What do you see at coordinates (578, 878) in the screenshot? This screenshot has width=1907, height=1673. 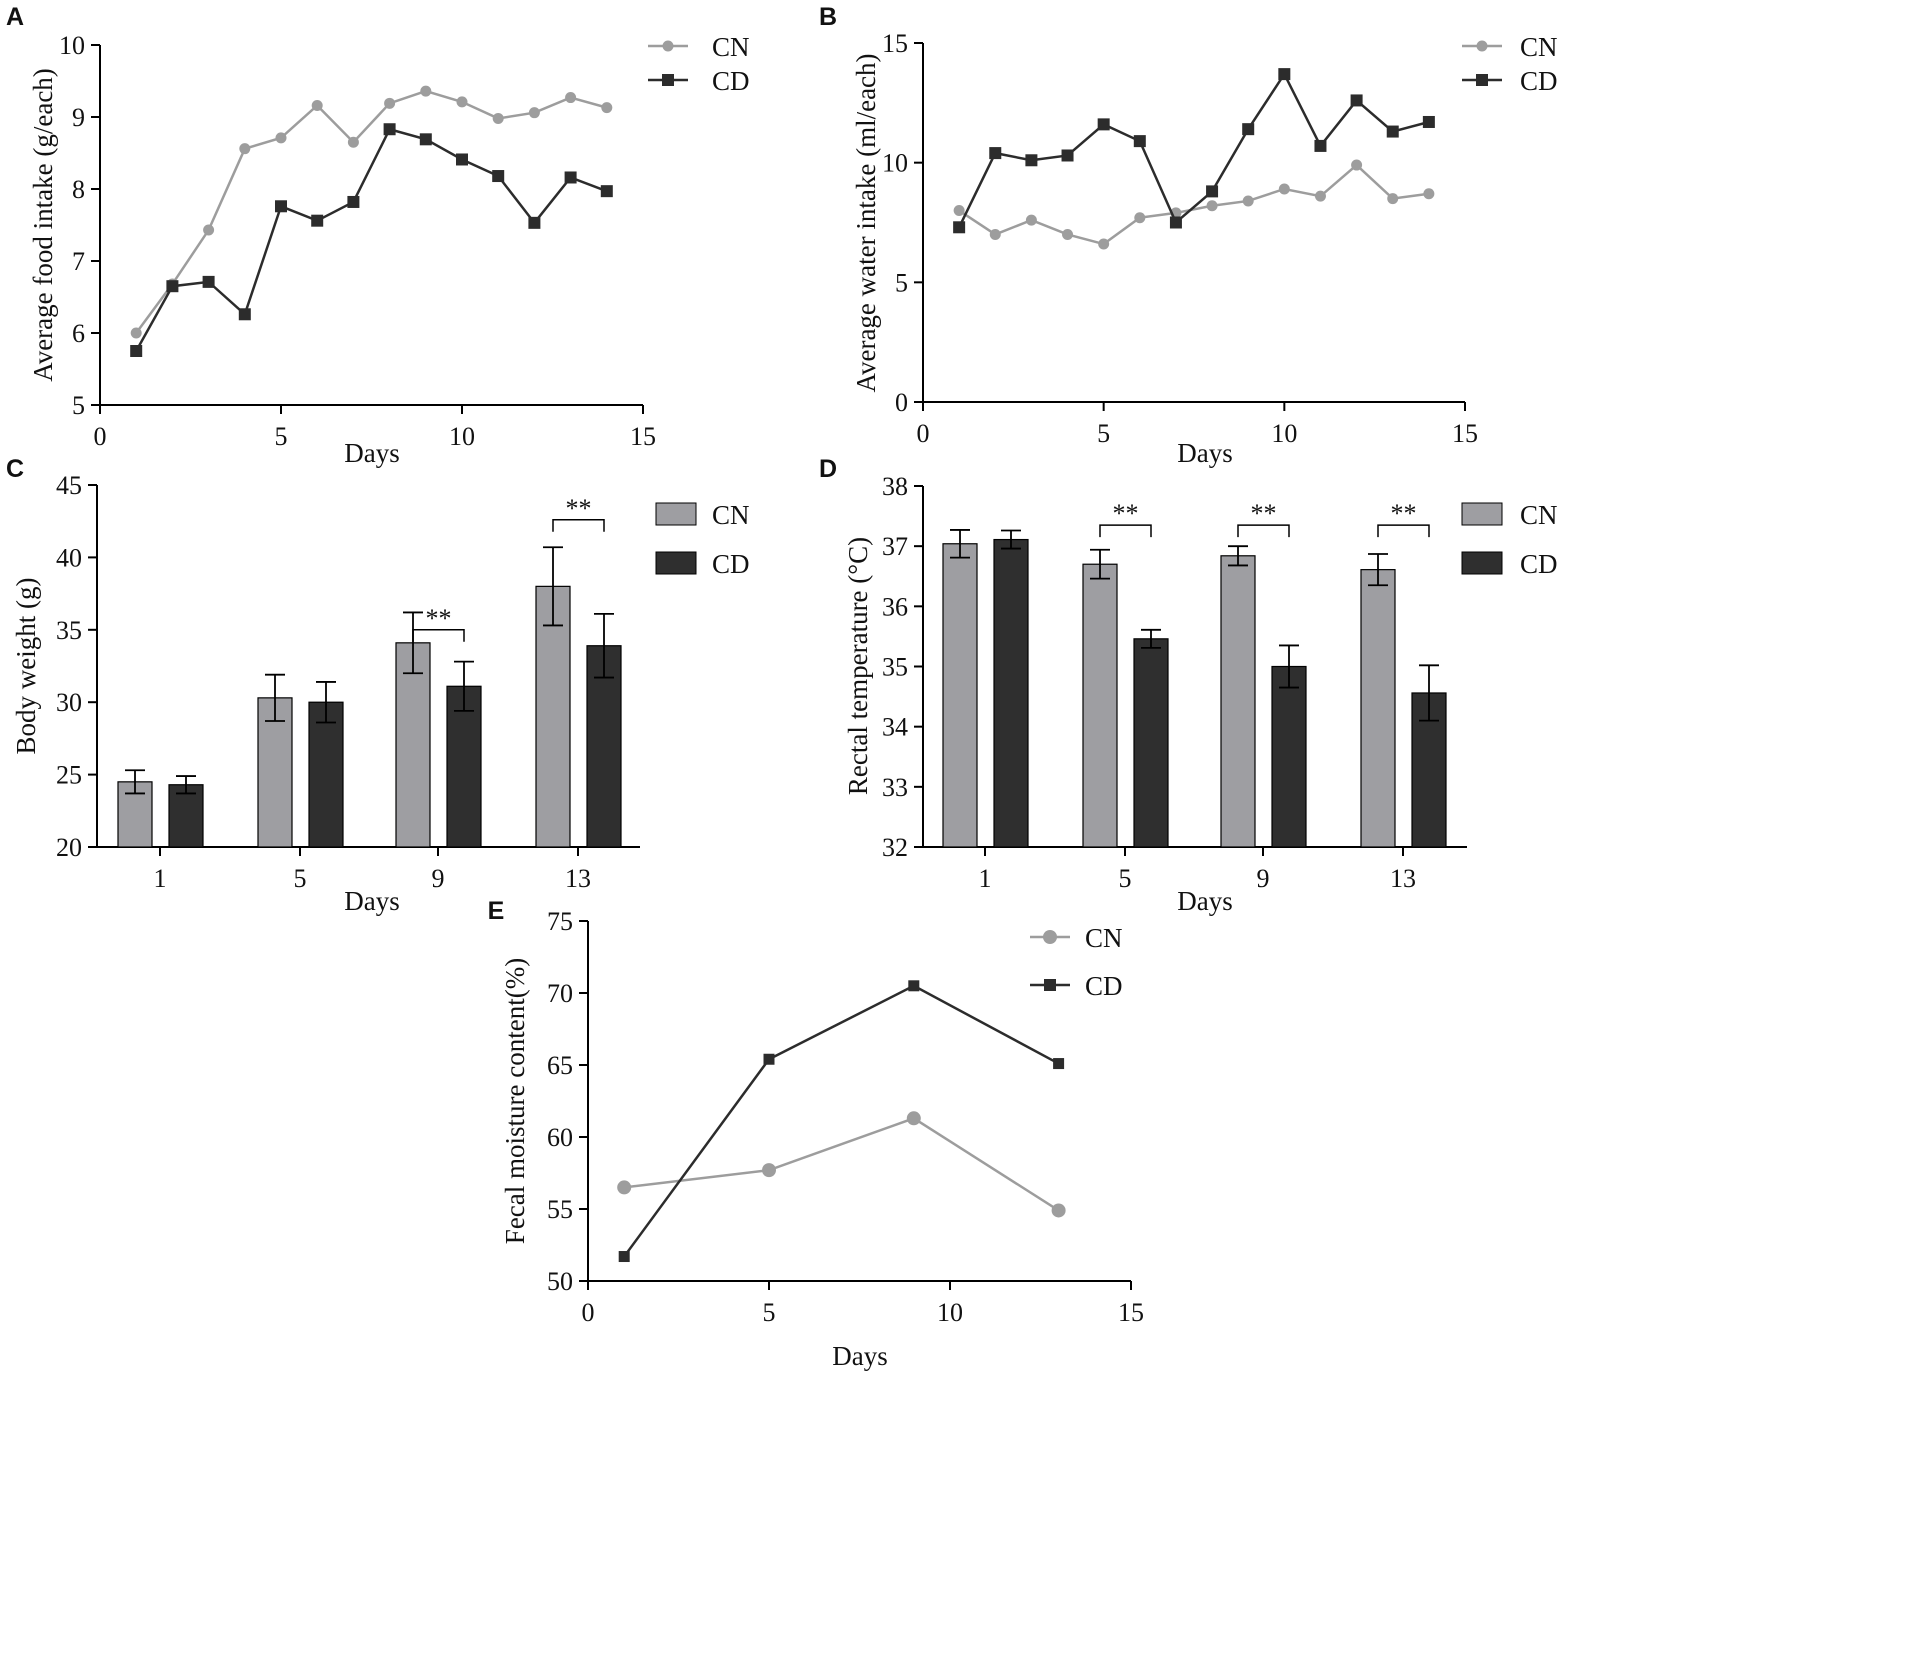 I see `x-tick-label: 13` at bounding box center [578, 878].